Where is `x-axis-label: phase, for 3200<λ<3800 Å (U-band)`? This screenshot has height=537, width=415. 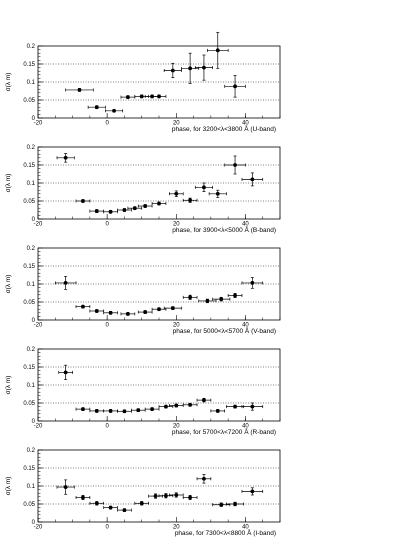
x-axis-label: phase, for 3200<λ<3800 Å (U-band) is located at coordinates (224, 128).